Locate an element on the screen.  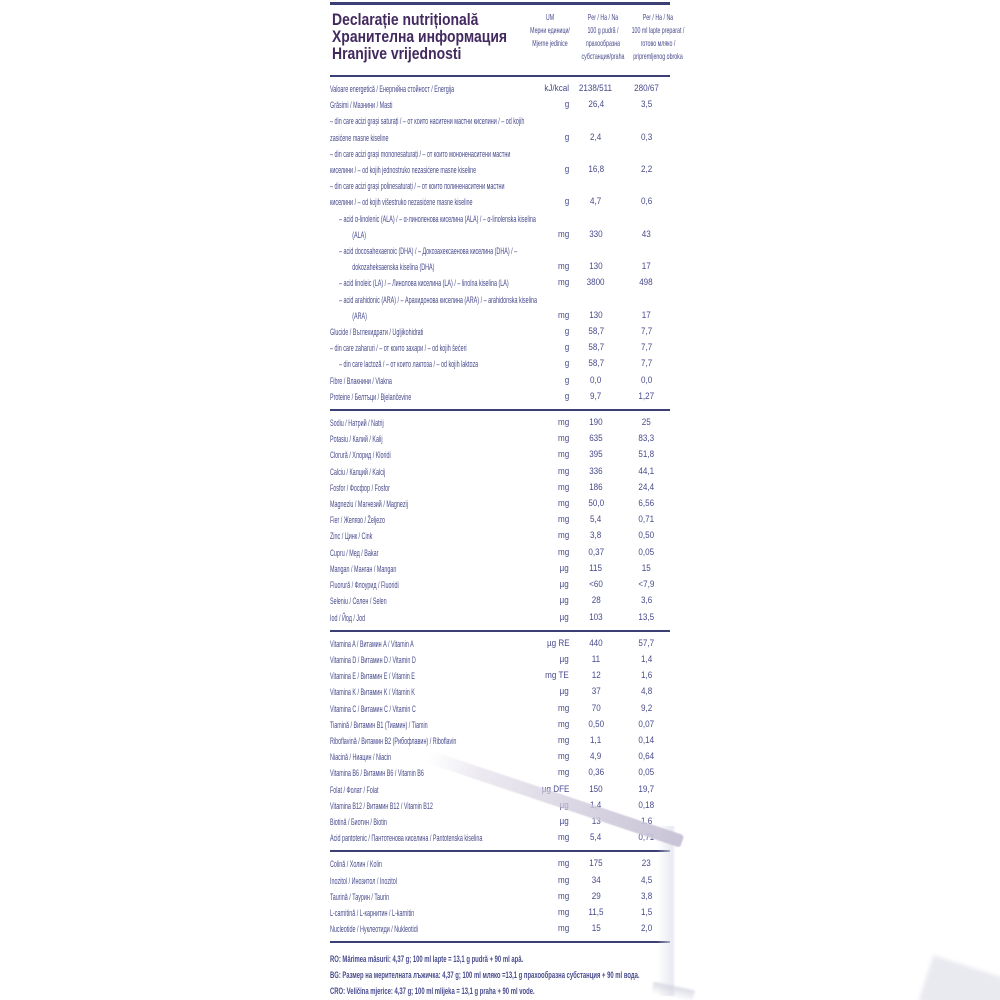
value-per-100g-cell: 13 is located at coordinates (596, 821).